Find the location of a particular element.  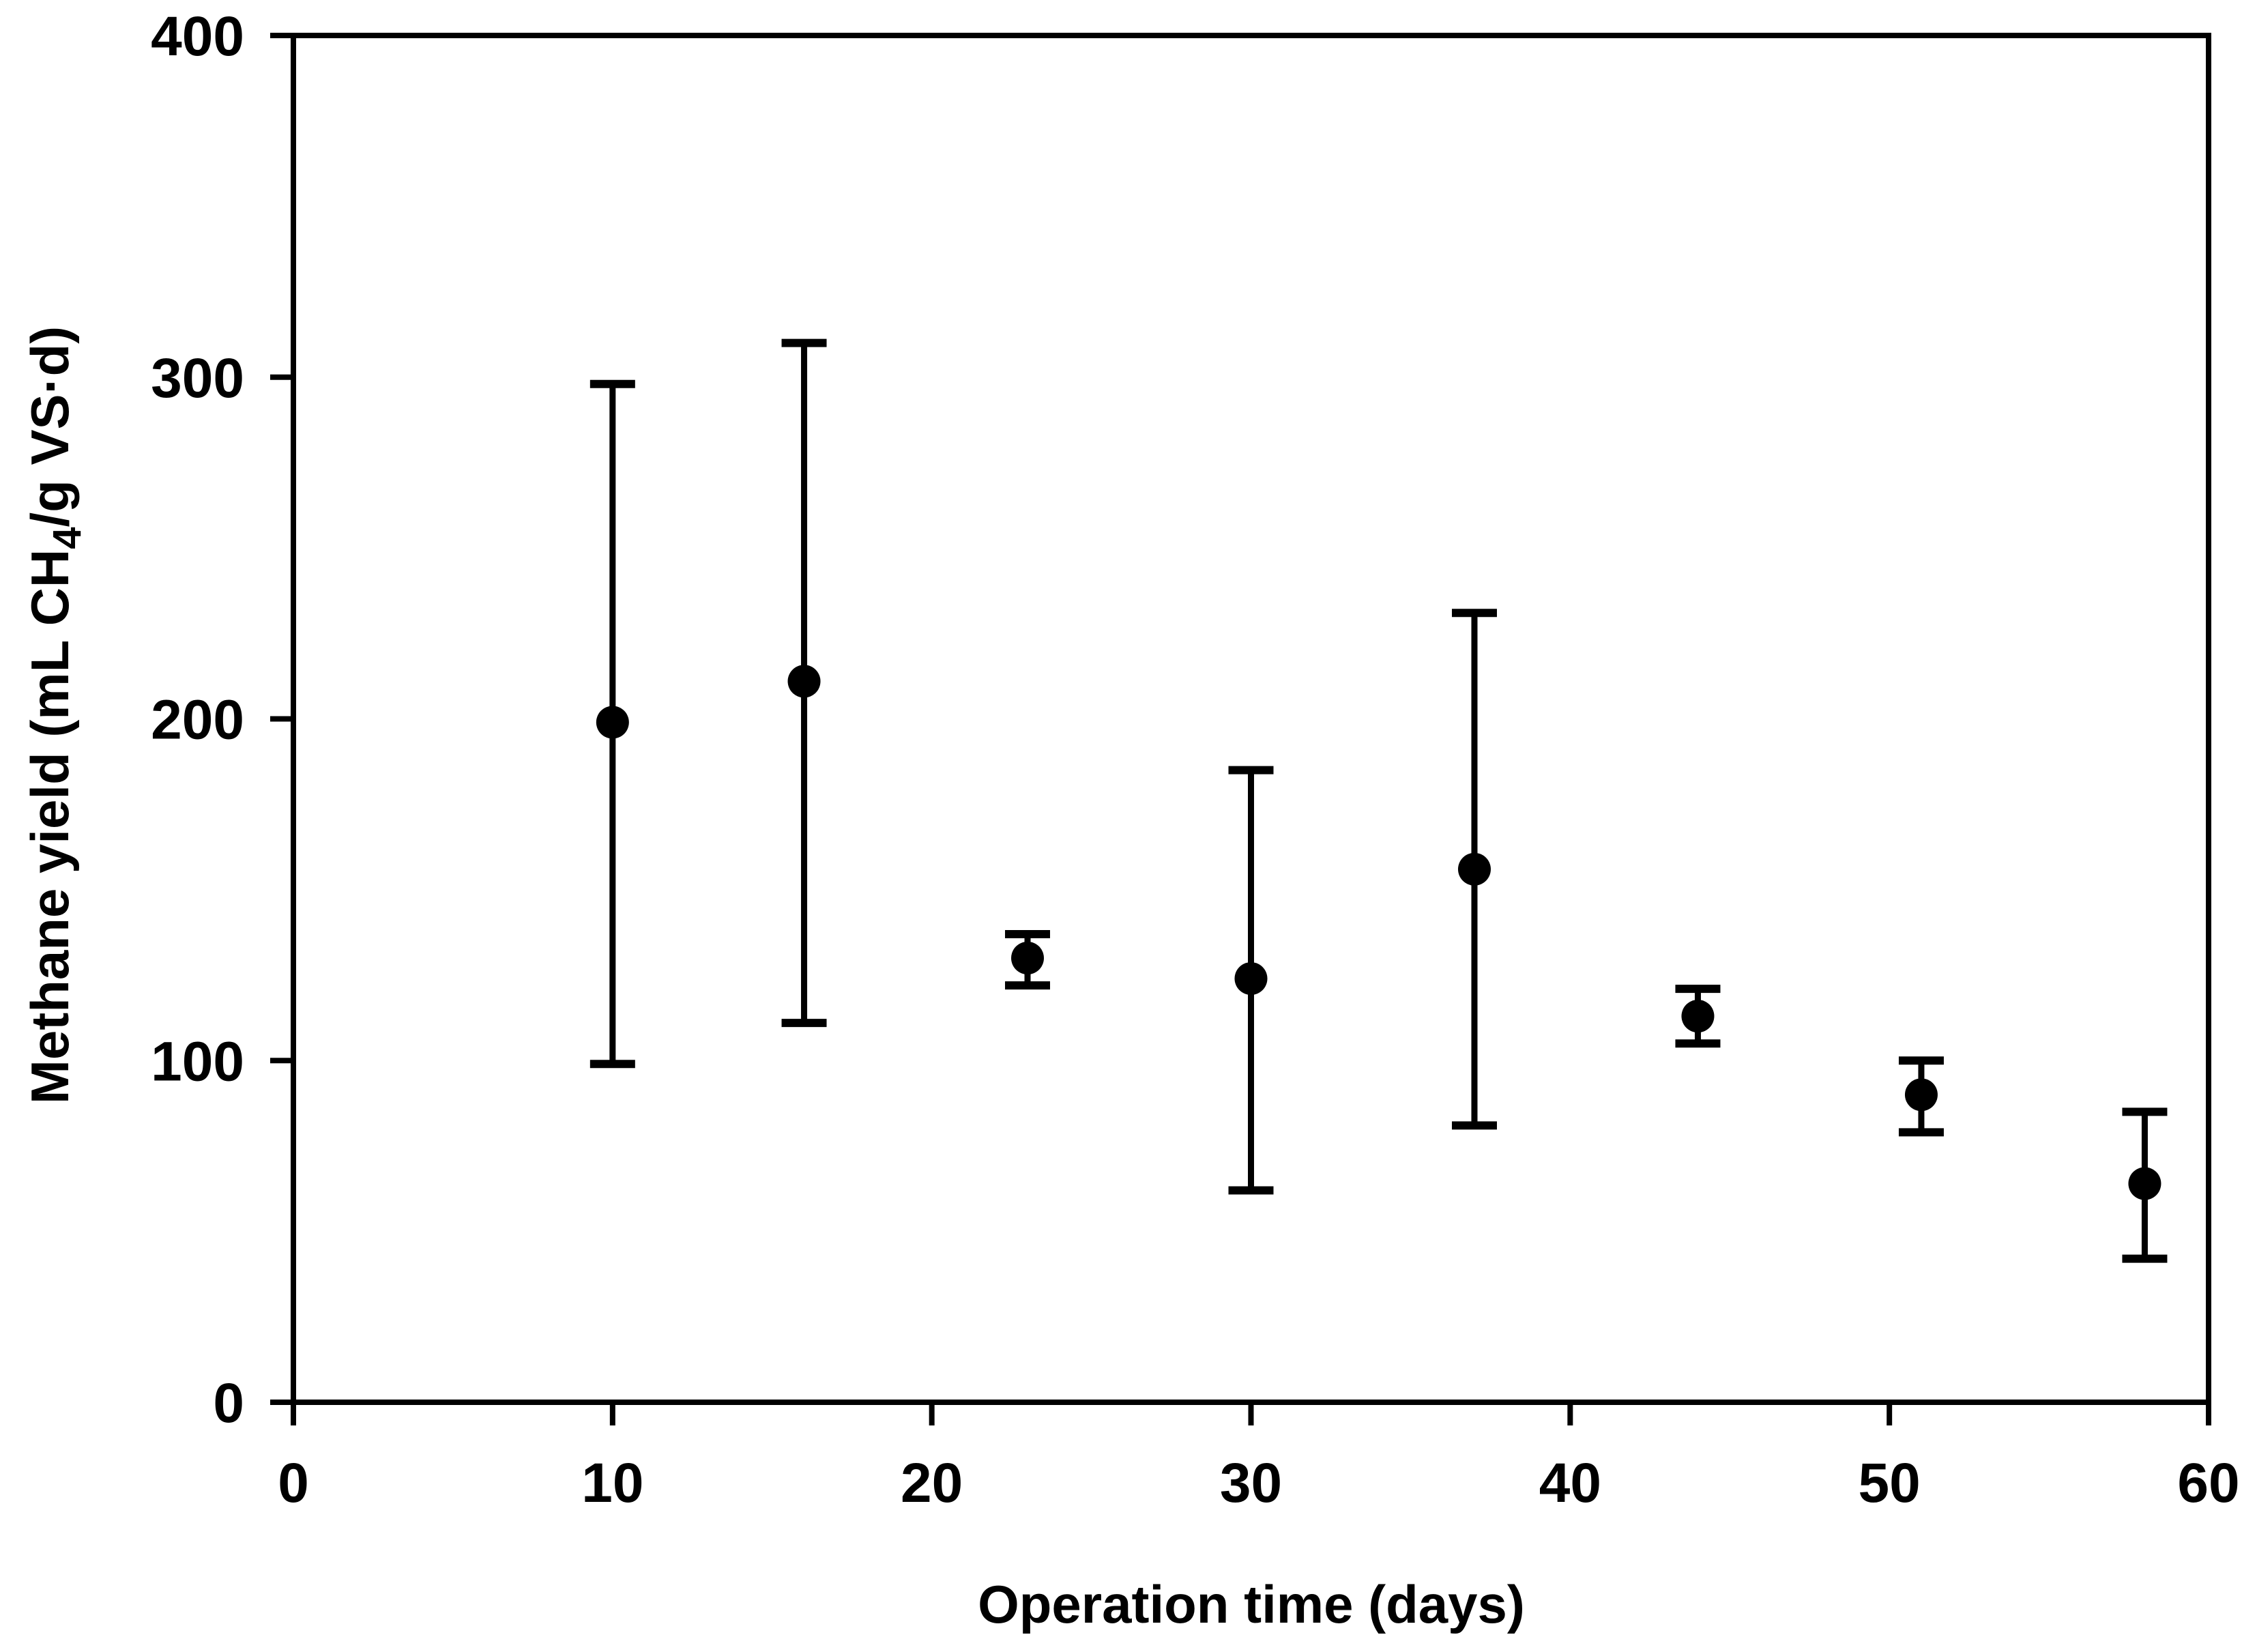

x-tick-label: 50 is located at coordinates (1890, 1483).